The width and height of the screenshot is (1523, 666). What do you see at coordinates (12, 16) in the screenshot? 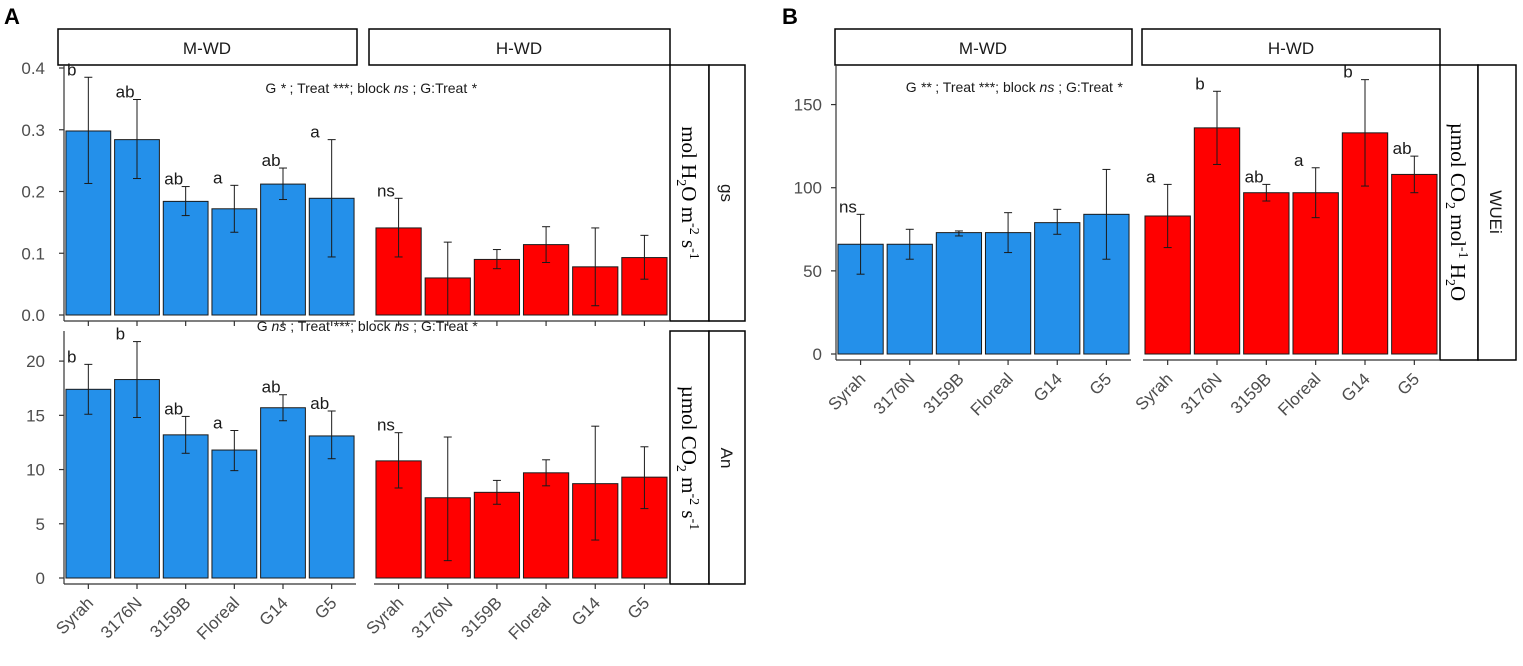
I see `panel-letter-a: A` at bounding box center [12, 16].